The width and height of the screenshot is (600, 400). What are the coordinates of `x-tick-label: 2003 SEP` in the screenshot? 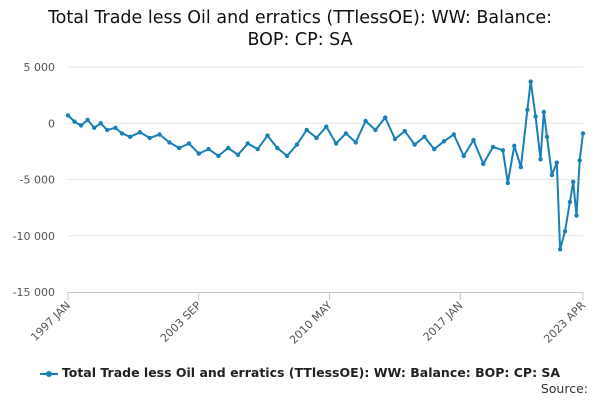 It's located at (181, 322).